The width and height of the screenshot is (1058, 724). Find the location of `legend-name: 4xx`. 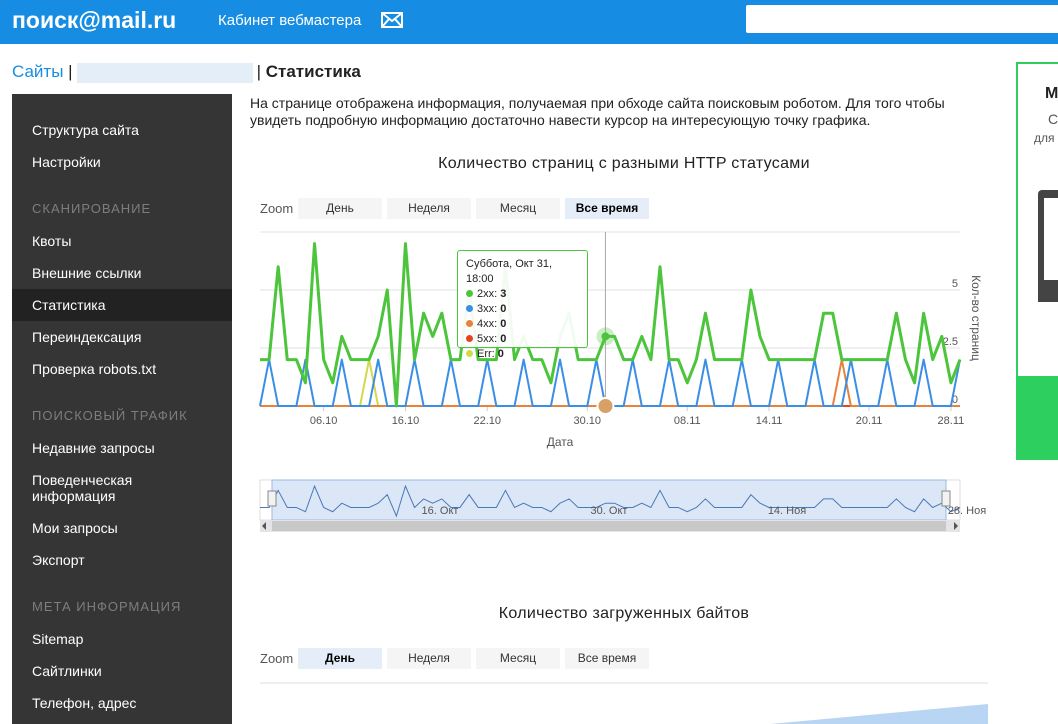

legend-name: 4xx is located at coordinates (486, 324).